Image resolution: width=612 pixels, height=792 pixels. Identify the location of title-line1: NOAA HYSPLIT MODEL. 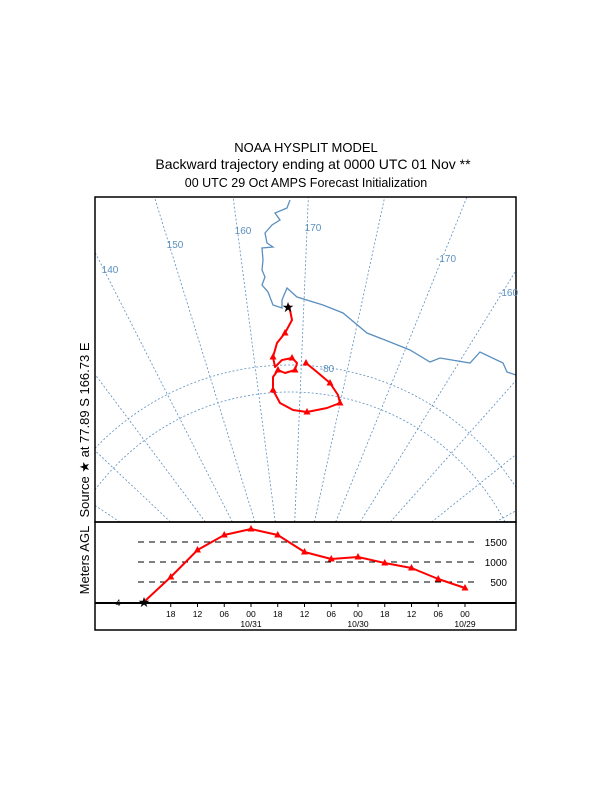
(306, 147).